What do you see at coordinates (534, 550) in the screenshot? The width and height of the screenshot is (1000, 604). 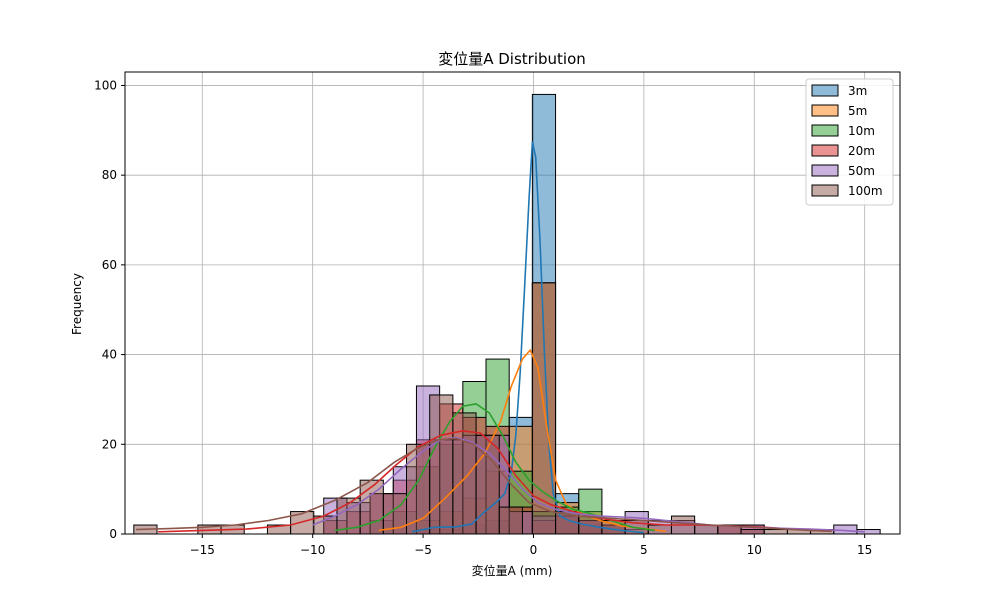 I see `x-tick-label: 0` at bounding box center [534, 550].